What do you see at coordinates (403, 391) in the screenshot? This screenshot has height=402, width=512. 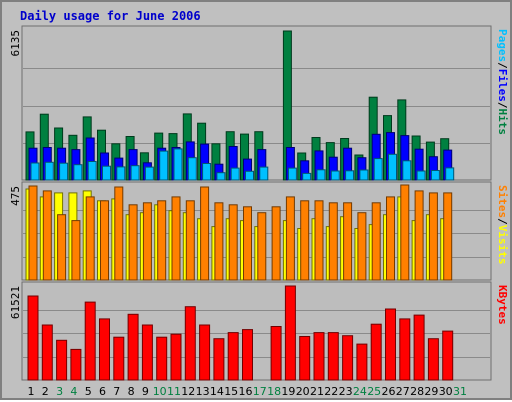 I see `day-label-27: 27` at bounding box center [403, 391].